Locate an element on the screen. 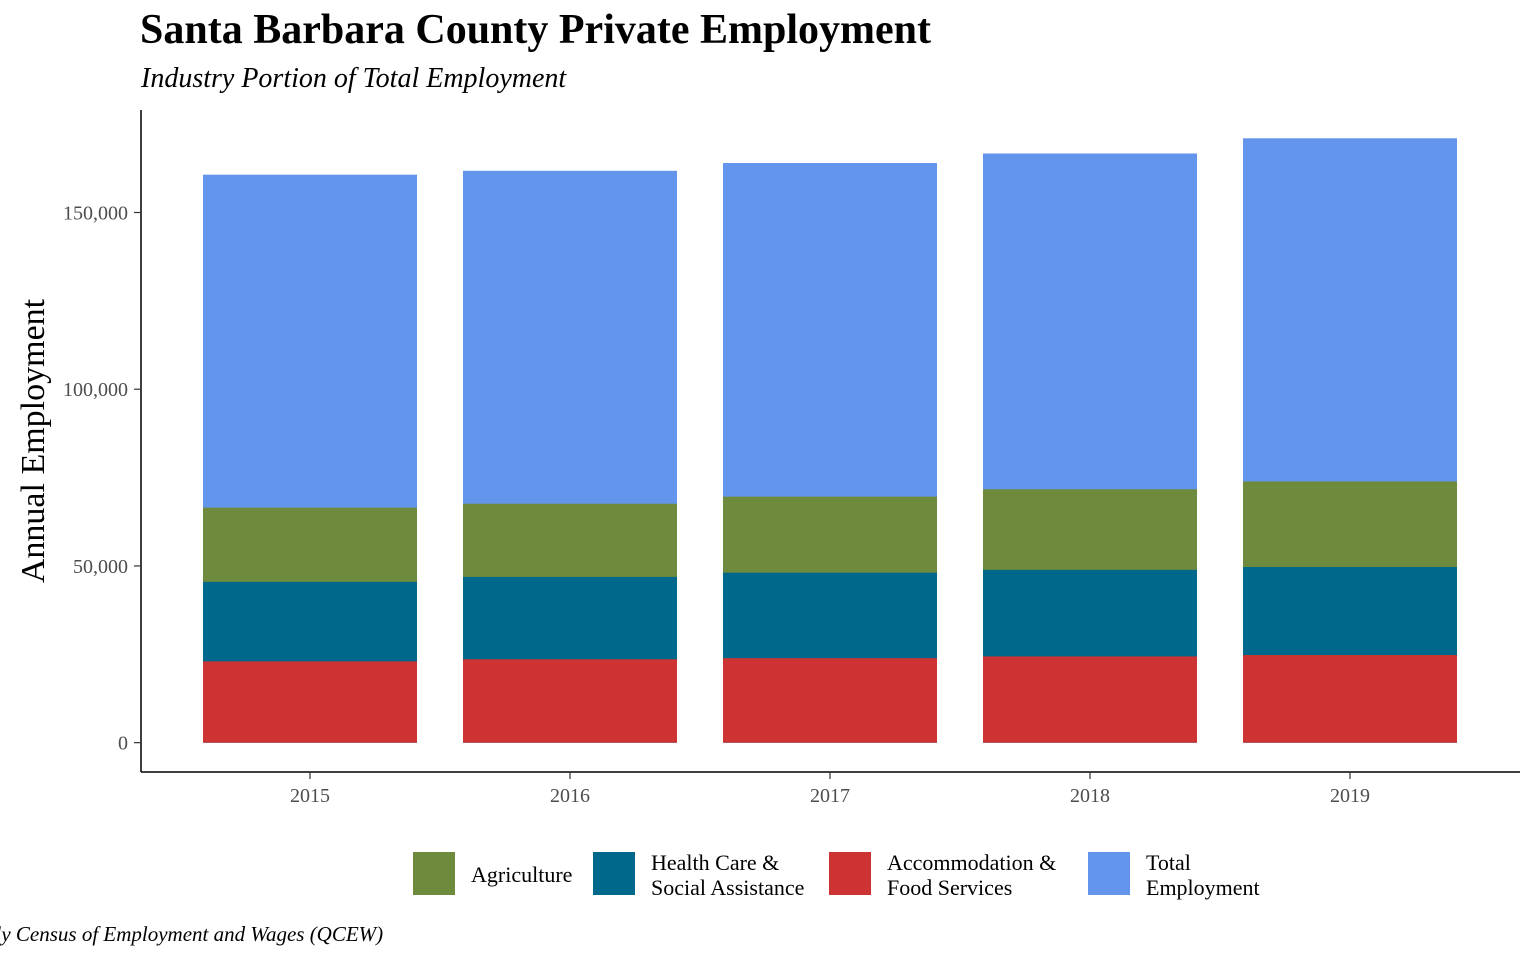 The width and height of the screenshot is (1536, 960). x-tick-label: 2019 is located at coordinates (1350, 796).